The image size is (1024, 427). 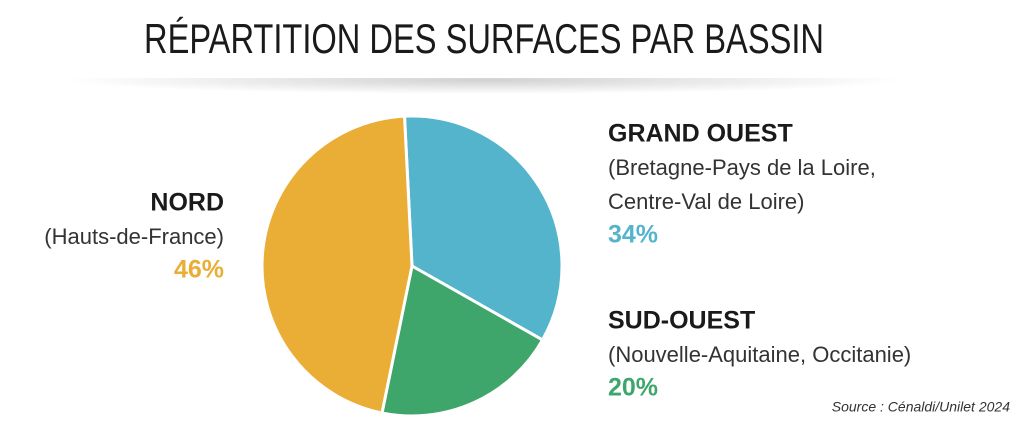 What do you see at coordinates (700, 134) in the screenshot?
I see `category-label: GRAND OUEST` at bounding box center [700, 134].